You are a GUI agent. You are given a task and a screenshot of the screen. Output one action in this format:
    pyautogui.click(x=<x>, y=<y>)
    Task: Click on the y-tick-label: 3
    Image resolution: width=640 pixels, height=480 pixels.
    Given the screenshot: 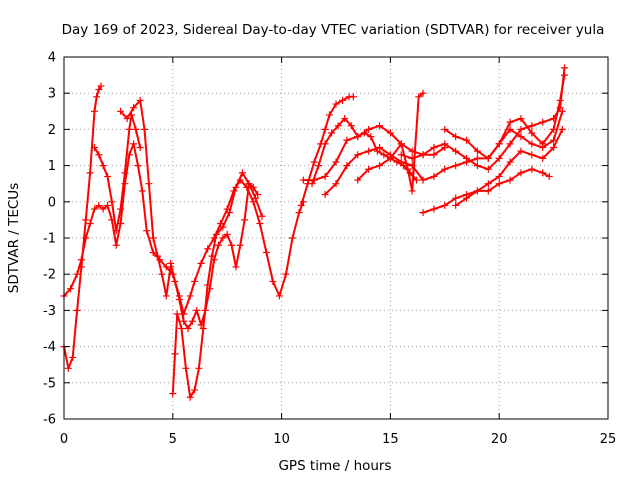 What is the action you would take?
    pyautogui.click(x=52, y=94)
    